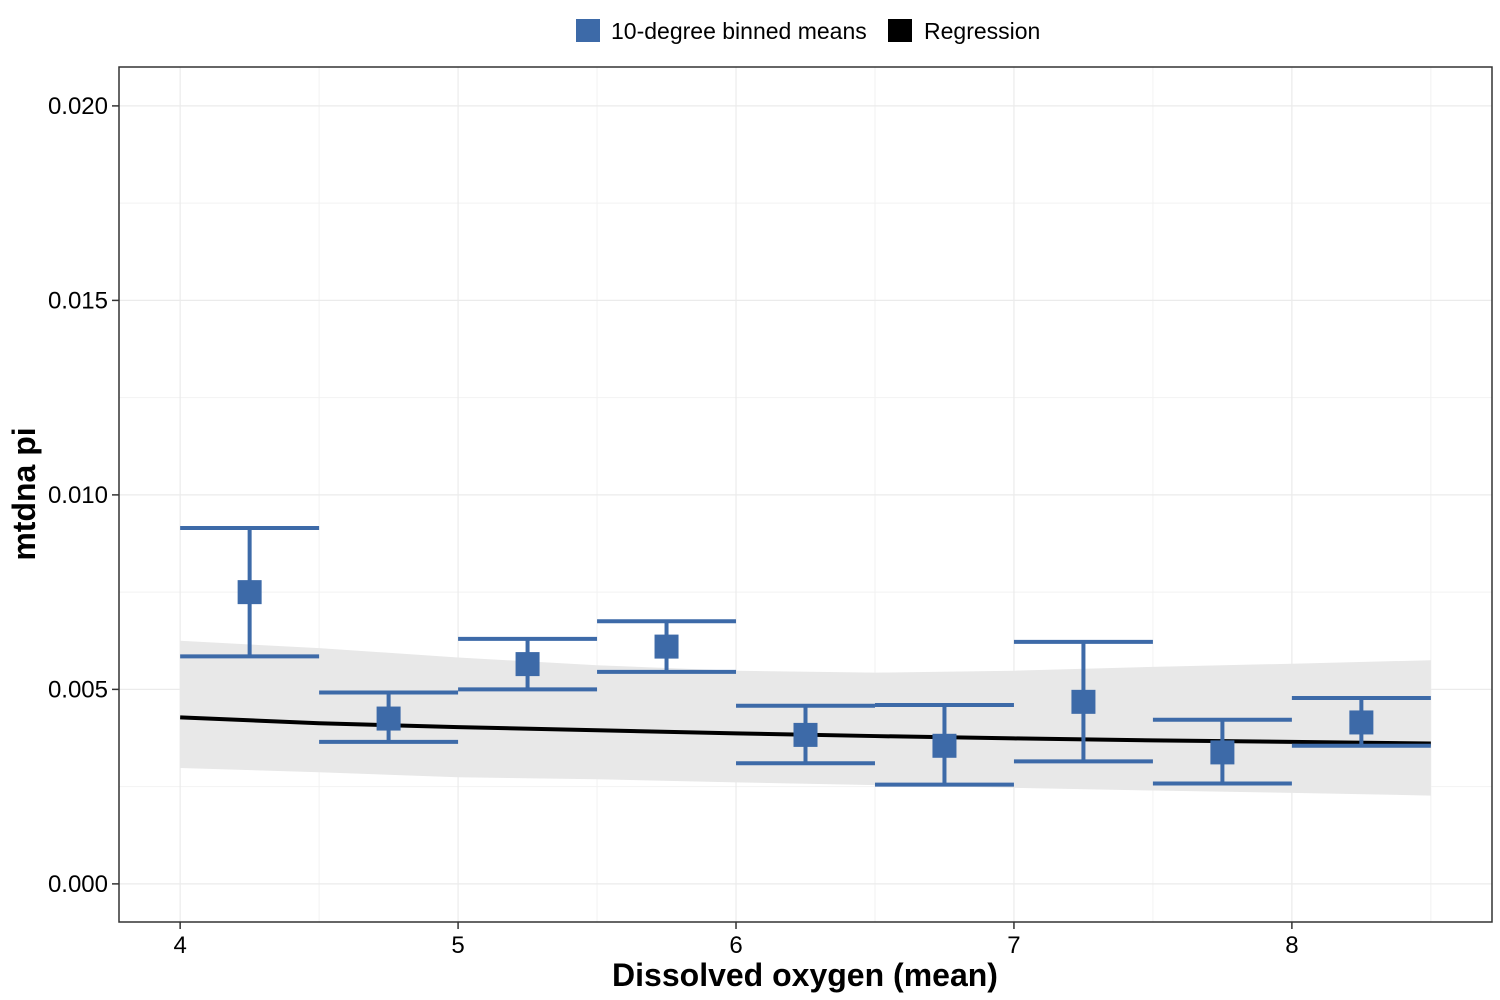 This screenshot has width=1500, height=1000. What do you see at coordinates (179, 945) in the screenshot?
I see `x-tick-label: 4` at bounding box center [179, 945].